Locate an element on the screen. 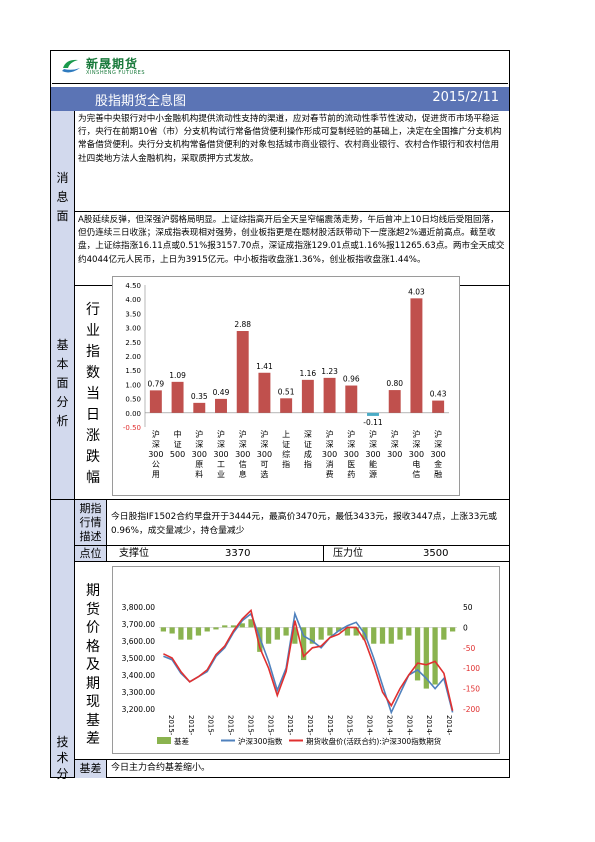  x-tick-label: 工 is located at coordinates (221, 464).